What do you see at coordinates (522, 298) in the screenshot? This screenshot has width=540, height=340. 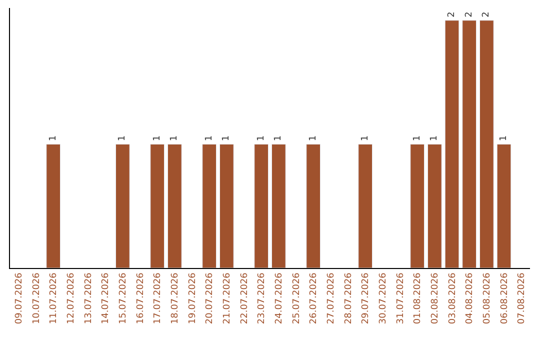 I see `x-tick-label: 07.08.2026` at bounding box center [522, 298].